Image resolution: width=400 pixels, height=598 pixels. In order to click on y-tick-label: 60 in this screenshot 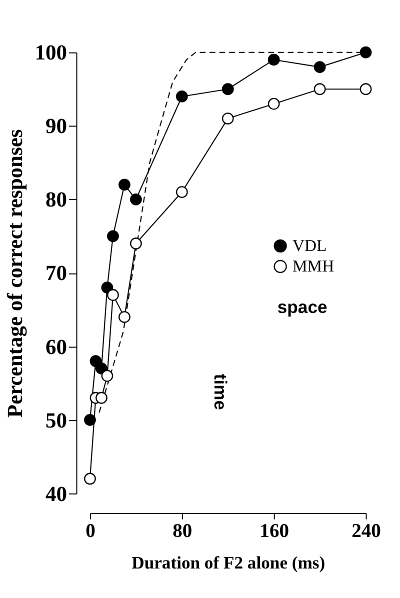, I will do `click(56, 346)`.